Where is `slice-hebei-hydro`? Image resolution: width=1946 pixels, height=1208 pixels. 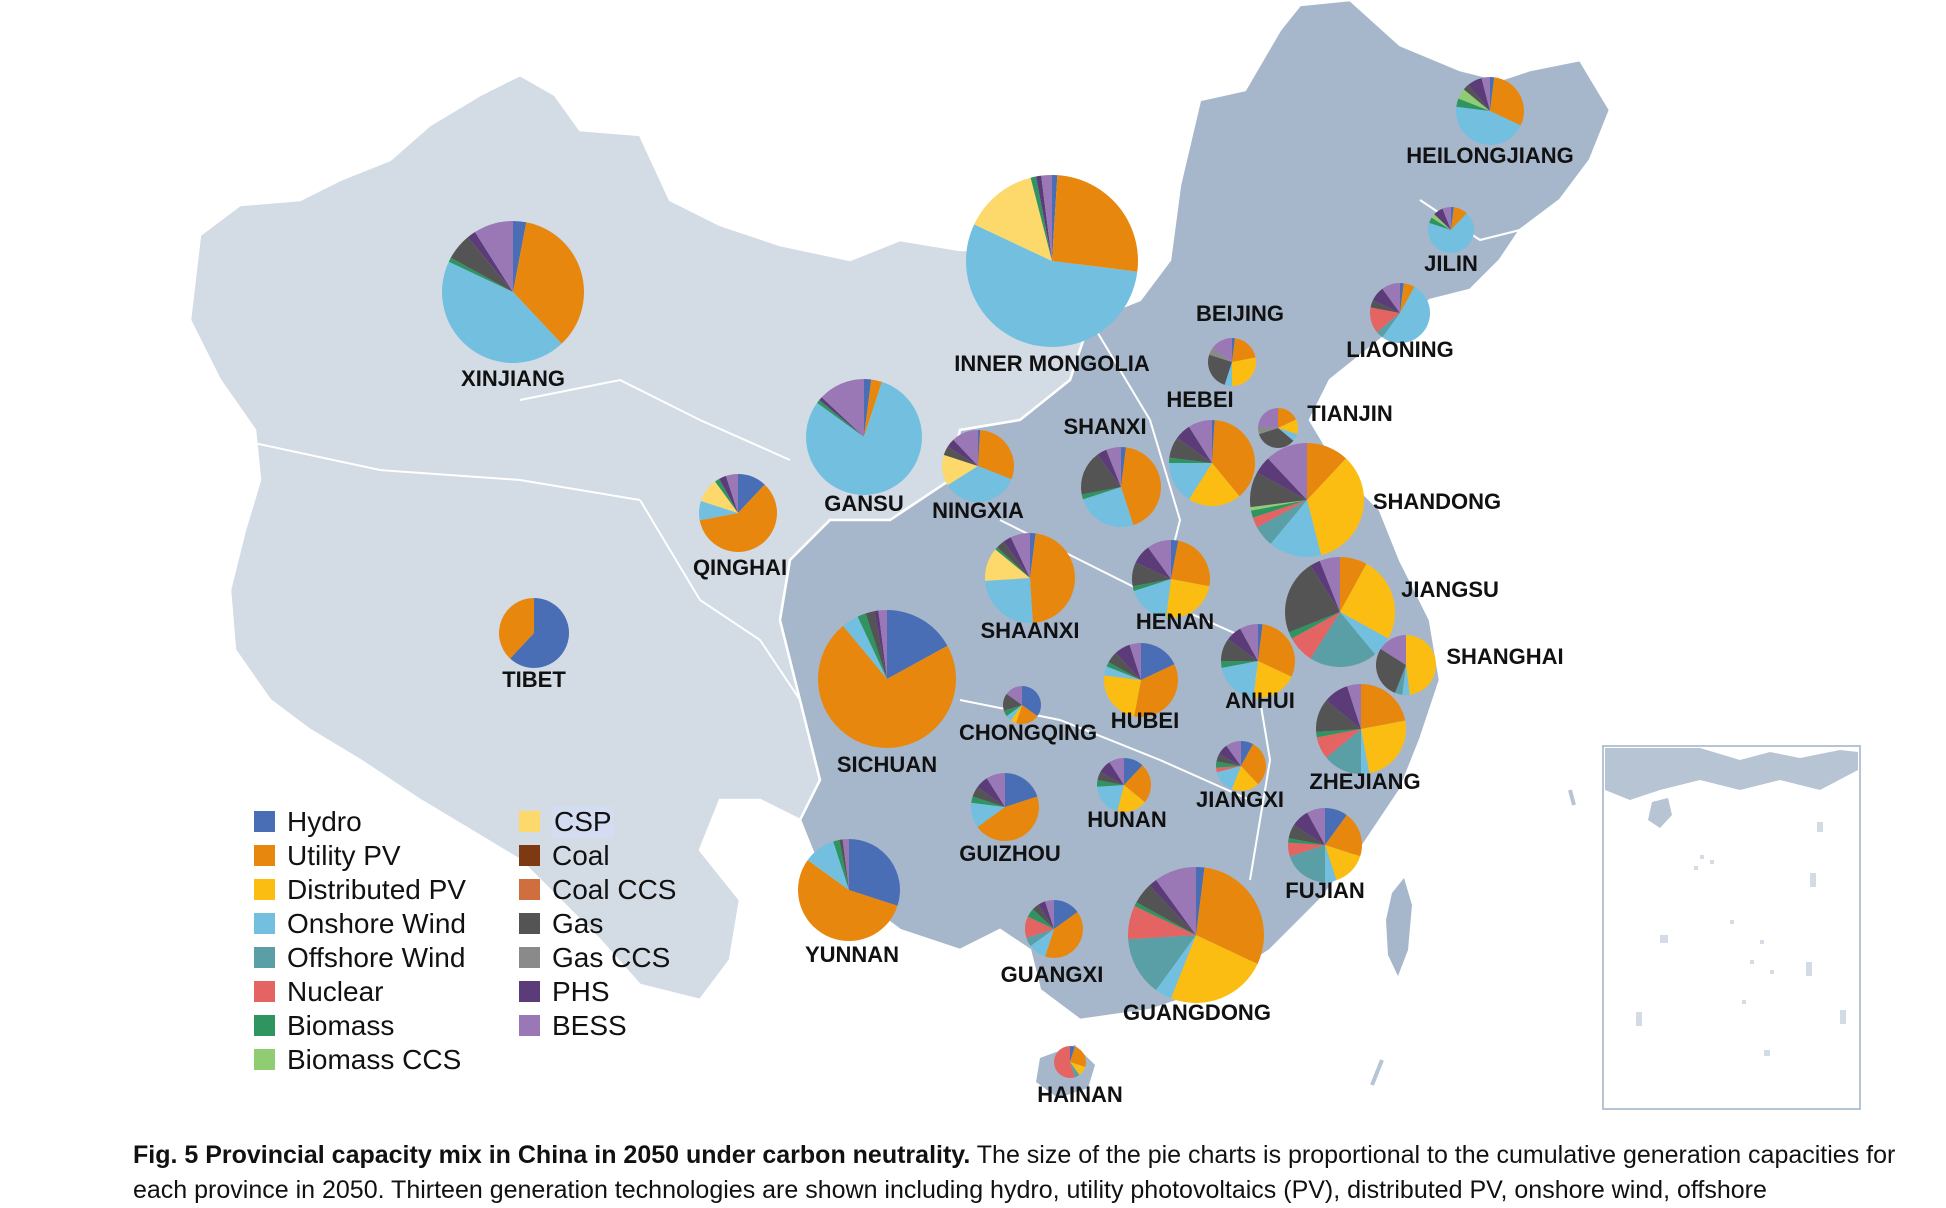
slice-hebei-hydro is located at coordinates (1213, 441).